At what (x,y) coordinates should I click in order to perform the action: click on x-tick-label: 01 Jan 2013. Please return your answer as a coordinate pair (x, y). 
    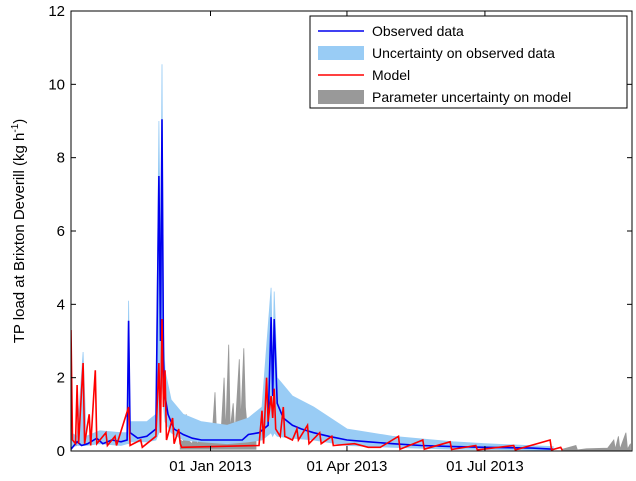
    Looking at the image, I should click on (210, 466).